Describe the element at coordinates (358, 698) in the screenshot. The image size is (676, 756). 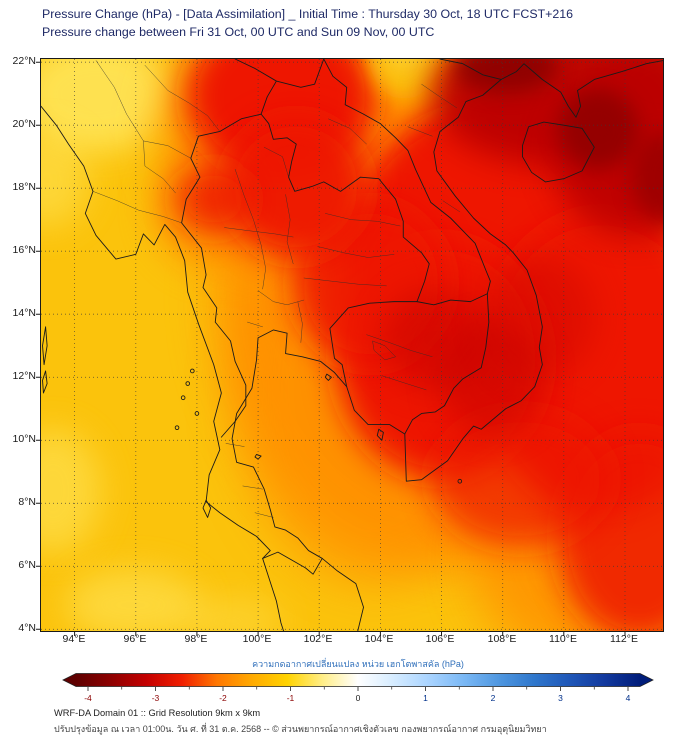
I see `colorbar-tick-label: 0` at that location.